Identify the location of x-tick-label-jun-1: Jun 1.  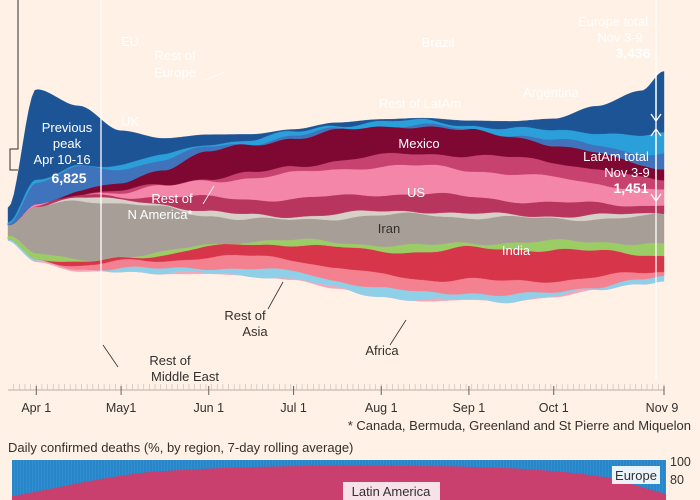
(208, 408).